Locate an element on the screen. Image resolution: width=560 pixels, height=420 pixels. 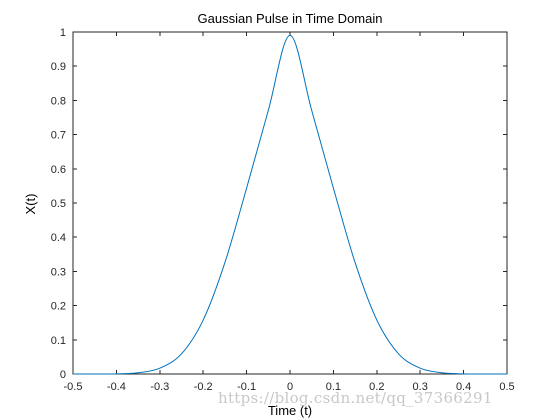
x-tick-label: -0.5 is located at coordinates (73, 387).